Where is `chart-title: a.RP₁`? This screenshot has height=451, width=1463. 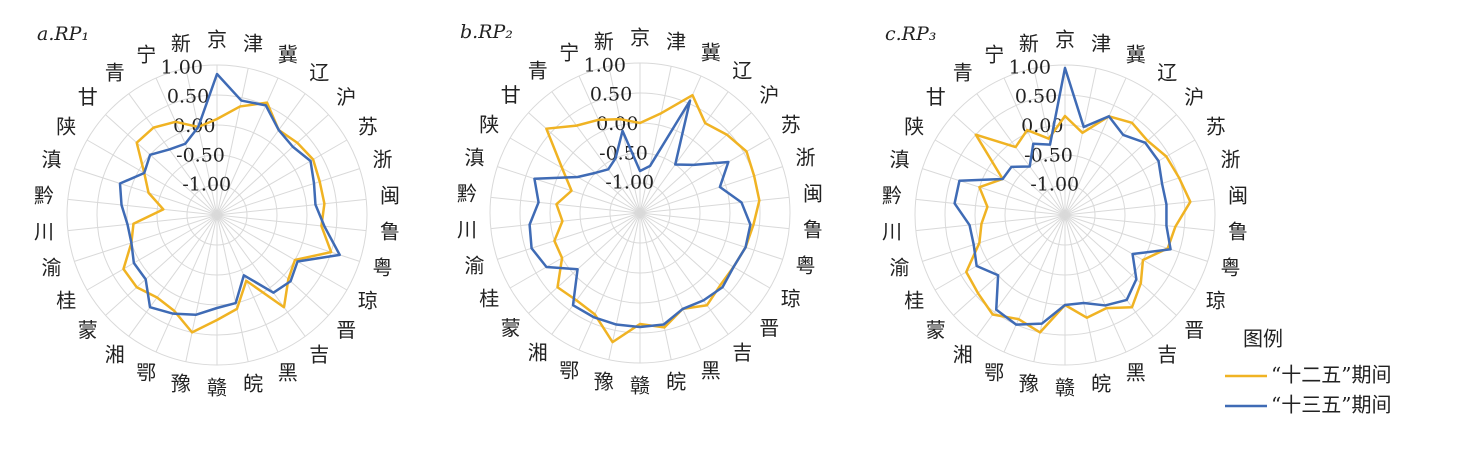
chart-title: a.RP₁ is located at coordinates (63, 34).